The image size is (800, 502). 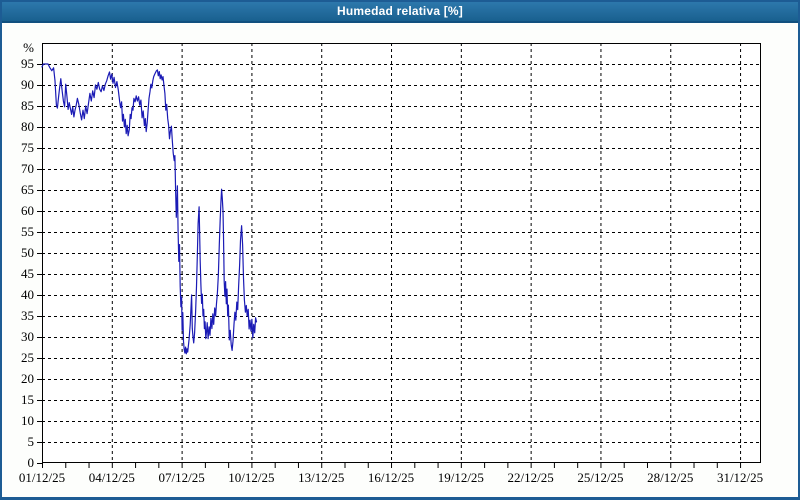 I want to click on x-tick-label: 16/12/25, so click(x=391, y=477).